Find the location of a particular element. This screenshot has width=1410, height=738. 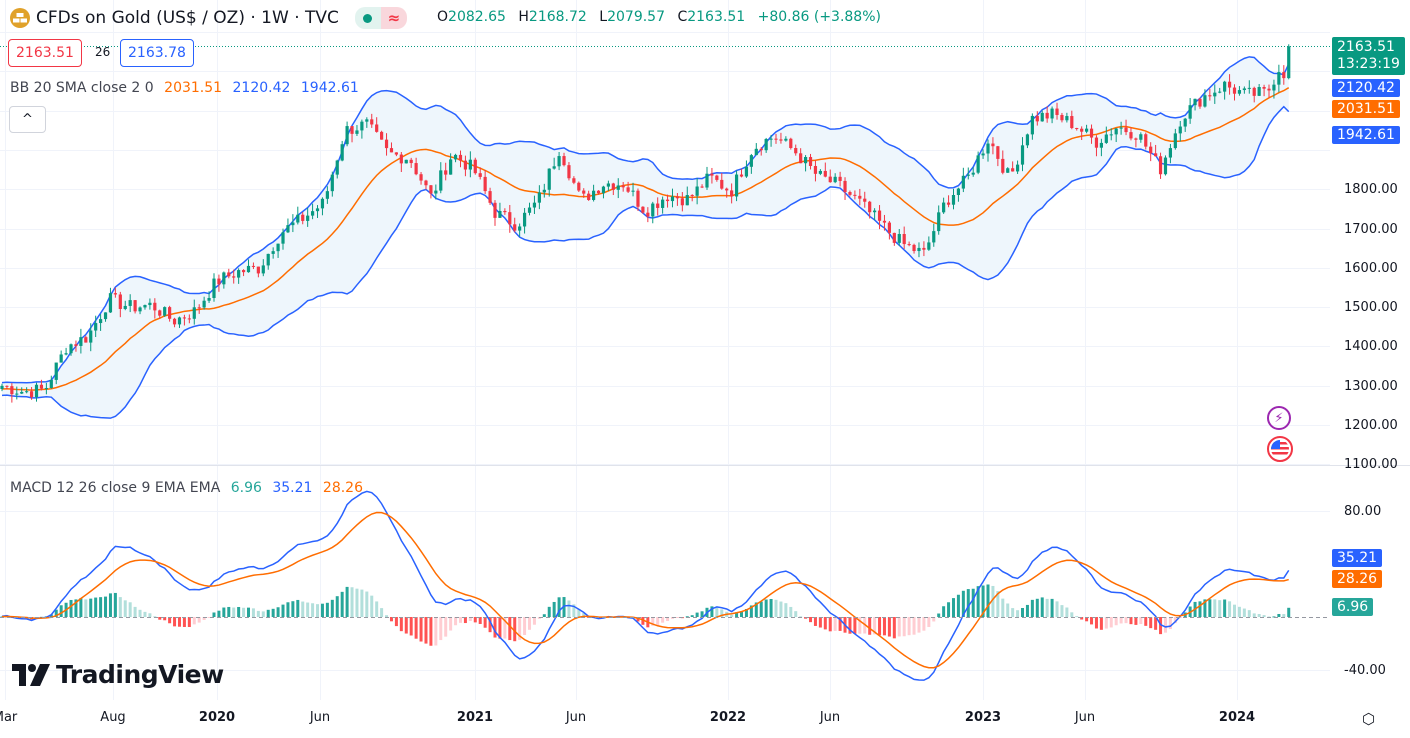

time-axis-label: 2020 is located at coordinates (217, 717).